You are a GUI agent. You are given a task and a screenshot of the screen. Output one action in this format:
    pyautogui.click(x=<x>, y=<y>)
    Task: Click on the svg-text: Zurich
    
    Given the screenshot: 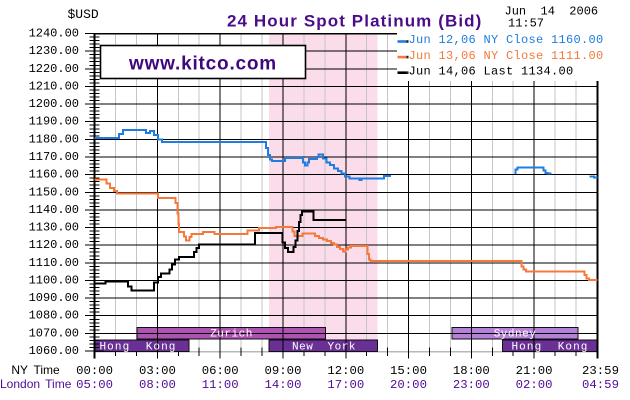 What is the action you would take?
    pyautogui.click(x=231, y=335)
    